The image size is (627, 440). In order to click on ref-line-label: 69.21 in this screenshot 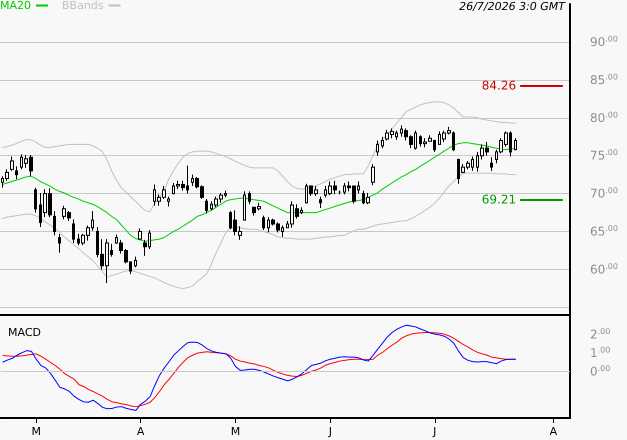, I will do `click(499, 199)`.